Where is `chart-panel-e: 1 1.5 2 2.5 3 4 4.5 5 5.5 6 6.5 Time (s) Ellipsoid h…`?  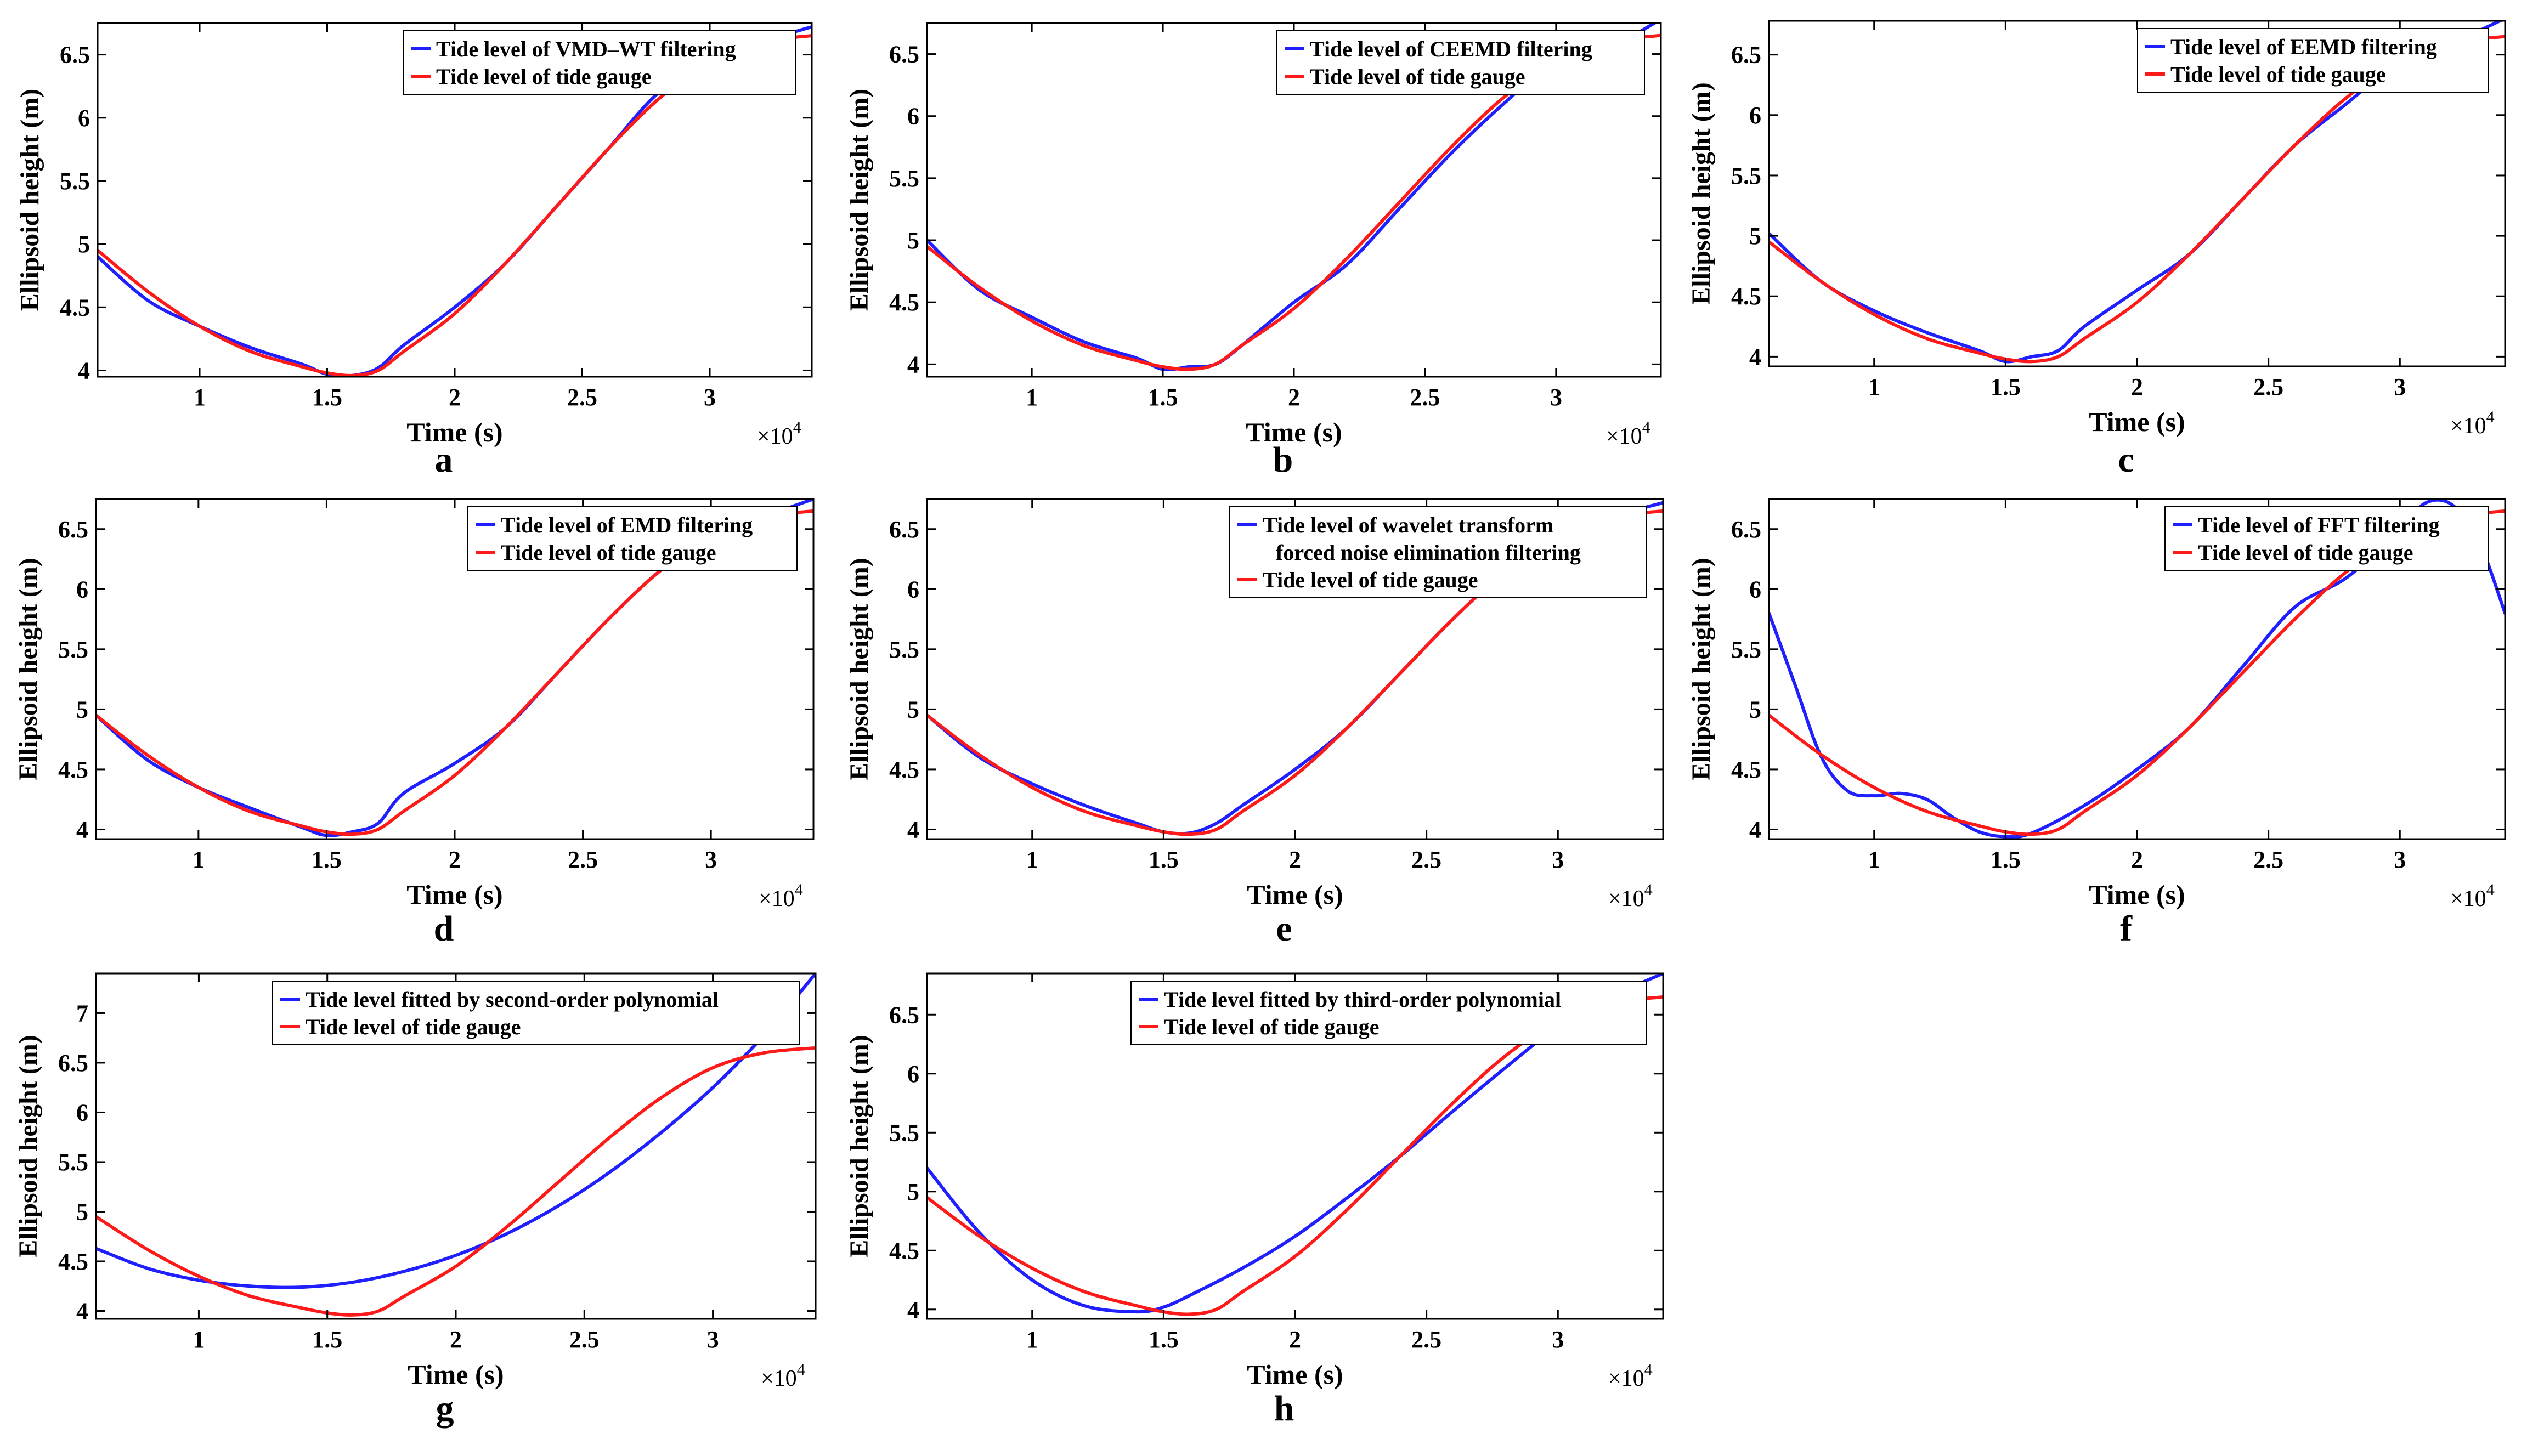 chart-panel-e: 1 1.5 2 2.5 3 4 4.5 5 5.5 6 6.5 Time (s) Ellipsoid h… is located at coordinates (1254, 724).